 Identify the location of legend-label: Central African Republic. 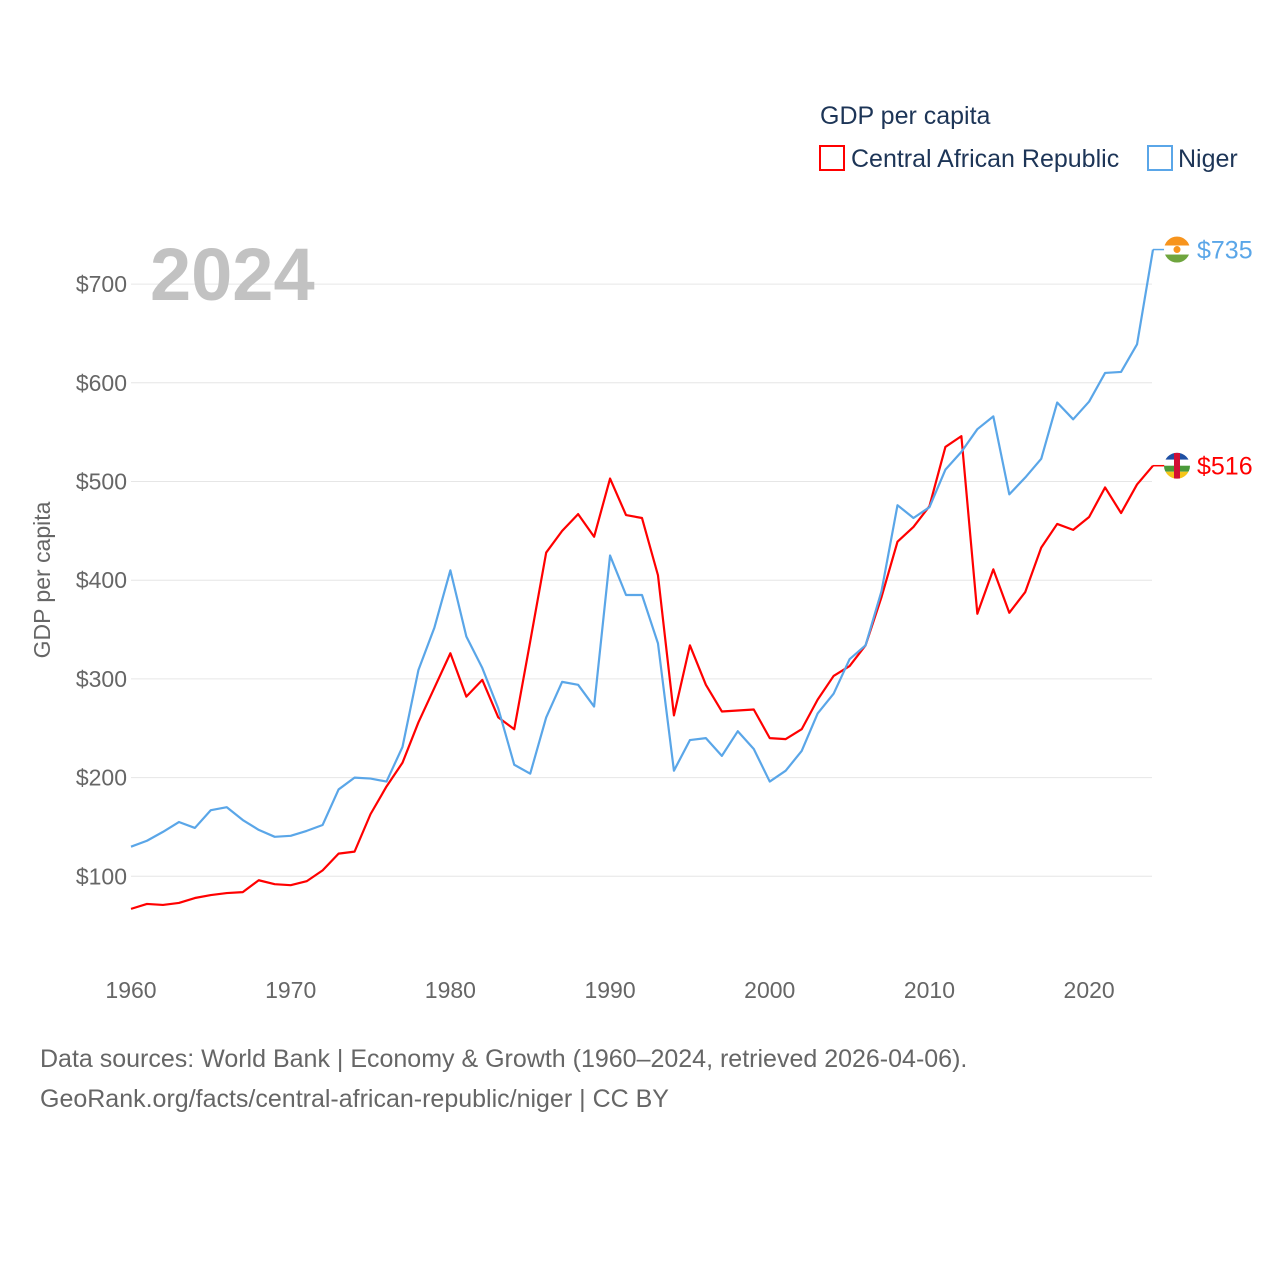
(985, 159).